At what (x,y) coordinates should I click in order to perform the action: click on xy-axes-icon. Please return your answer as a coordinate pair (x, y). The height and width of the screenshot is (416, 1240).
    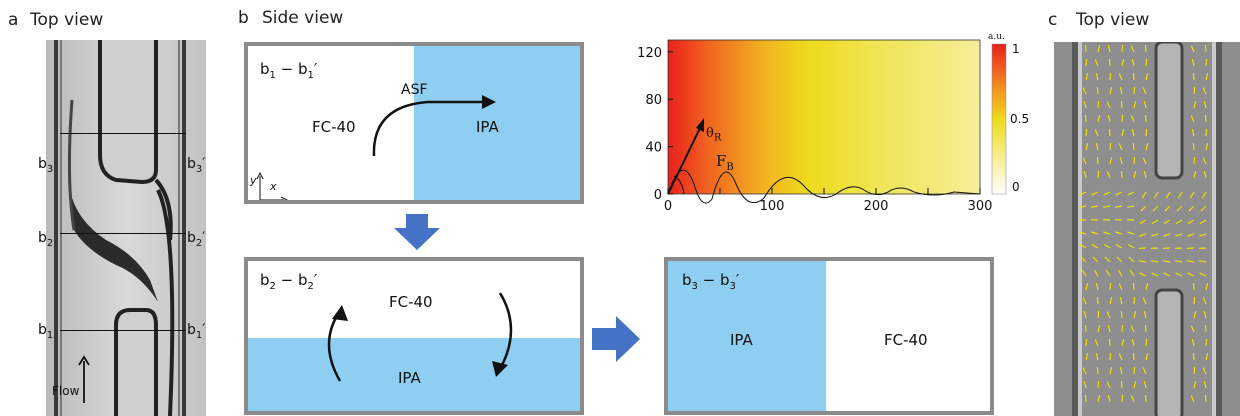
    Looking at the image, I should click on (272, 185).